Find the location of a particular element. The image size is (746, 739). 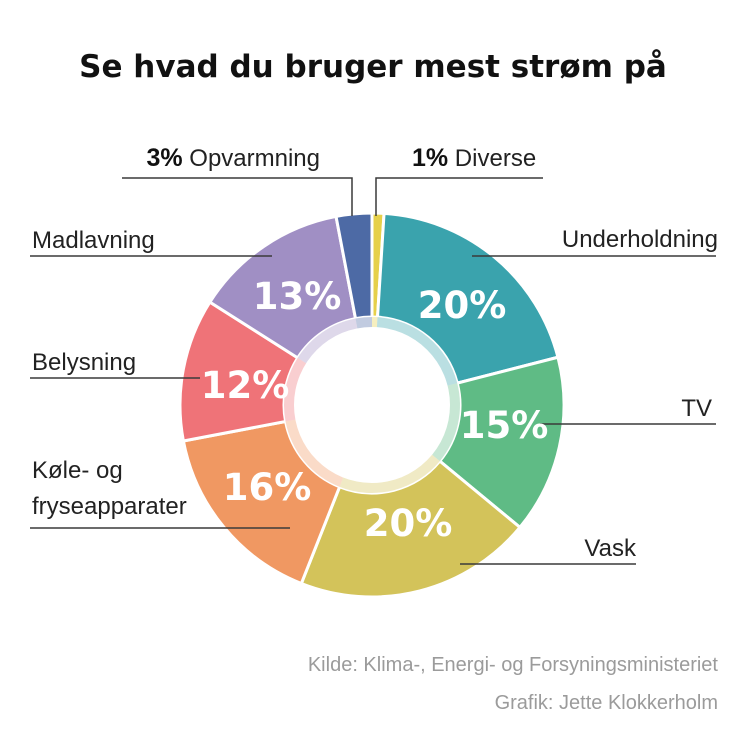

value-label-kole-og-fryseapparater: 16% is located at coordinates (267, 487).